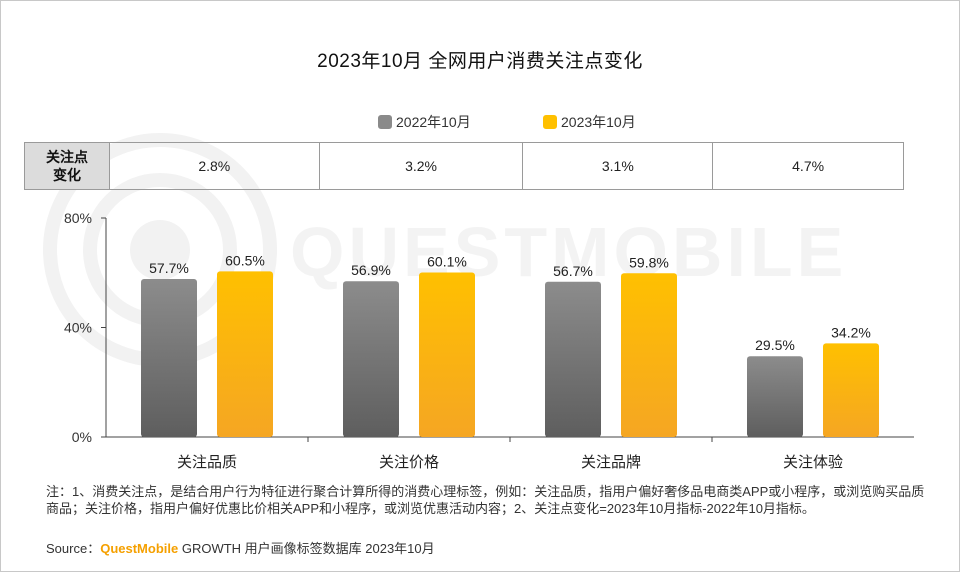 The image size is (960, 572). I want to click on change-cell-price: 3.2%, so click(422, 166).